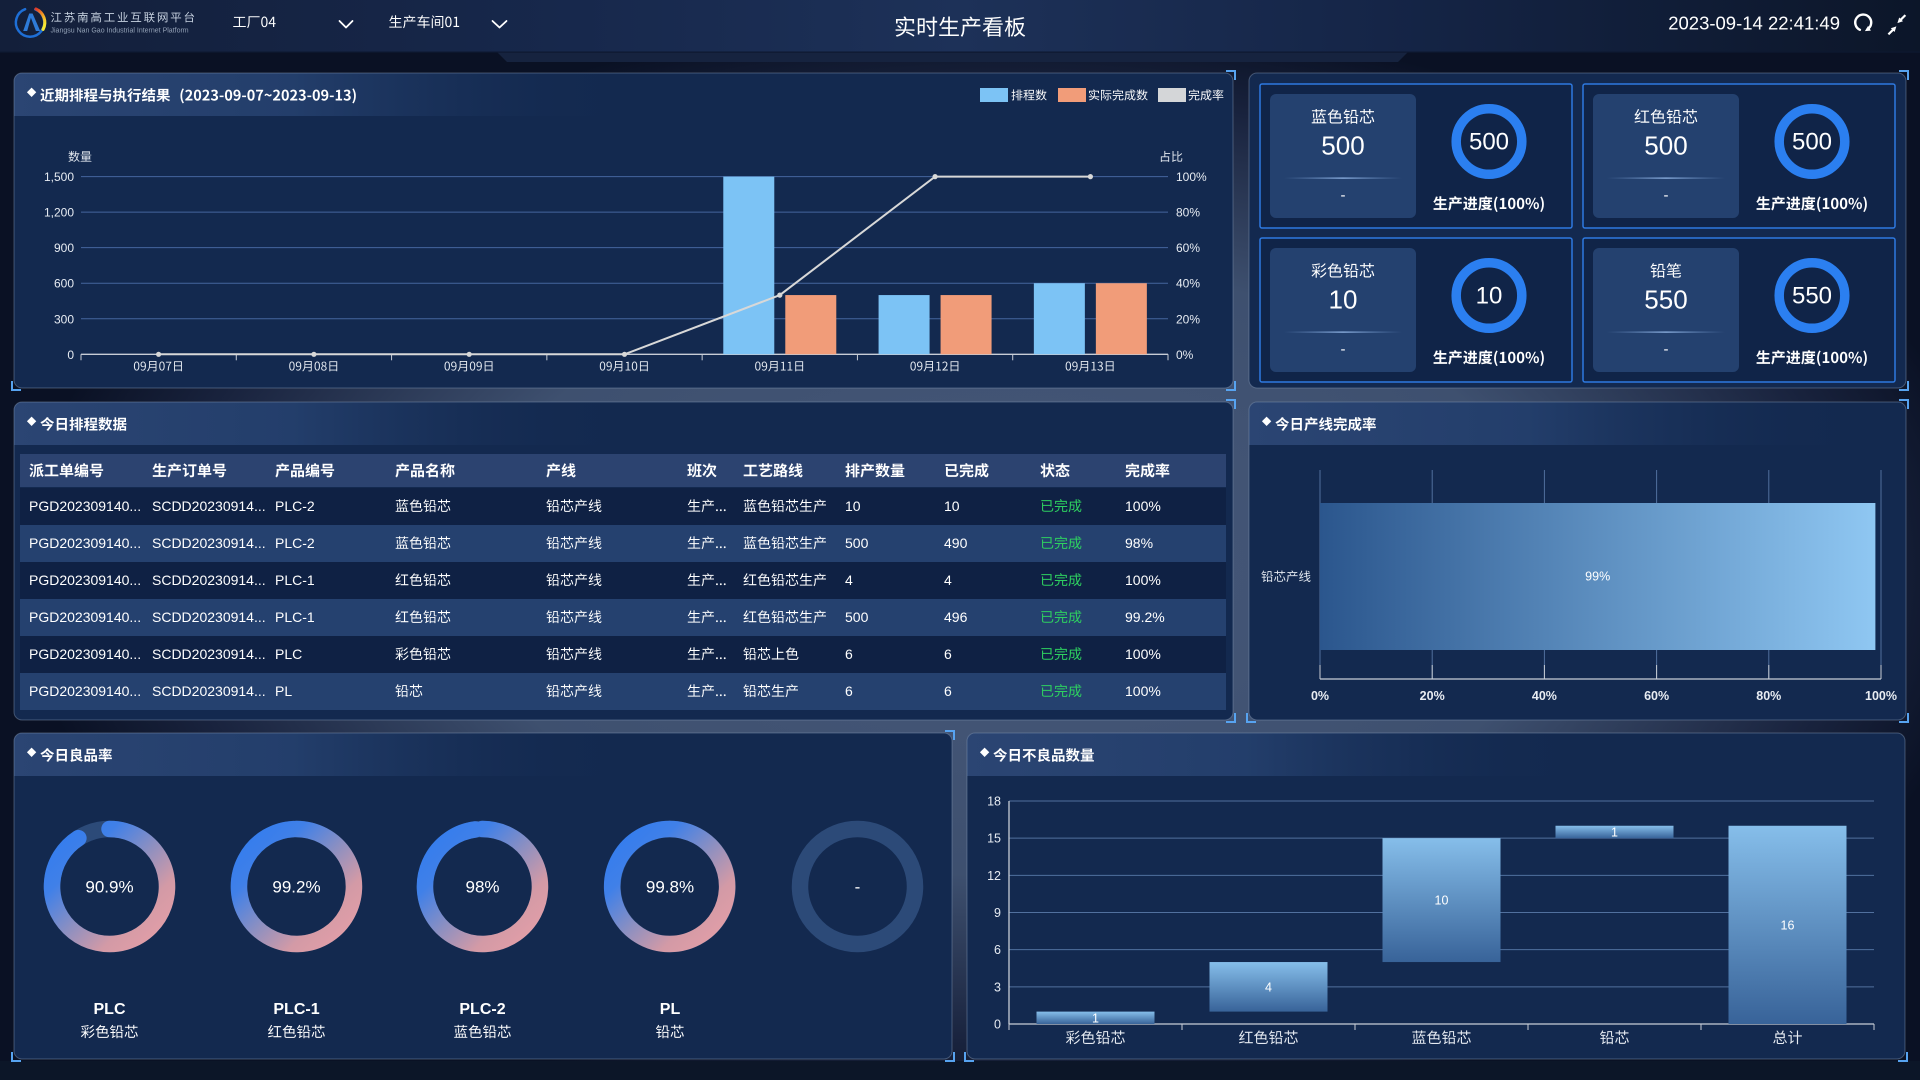 This screenshot has height=1080, width=1920. What do you see at coordinates (956, 617) in the screenshot?
I see `svg-text: 496` at bounding box center [956, 617].